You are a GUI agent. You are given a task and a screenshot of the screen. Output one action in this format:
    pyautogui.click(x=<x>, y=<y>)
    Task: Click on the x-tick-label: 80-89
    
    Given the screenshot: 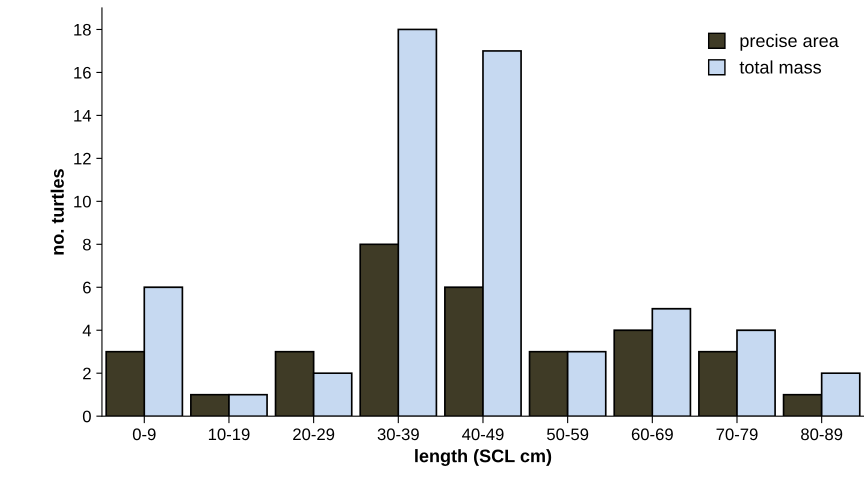 What is the action you would take?
    pyautogui.click(x=821, y=434)
    